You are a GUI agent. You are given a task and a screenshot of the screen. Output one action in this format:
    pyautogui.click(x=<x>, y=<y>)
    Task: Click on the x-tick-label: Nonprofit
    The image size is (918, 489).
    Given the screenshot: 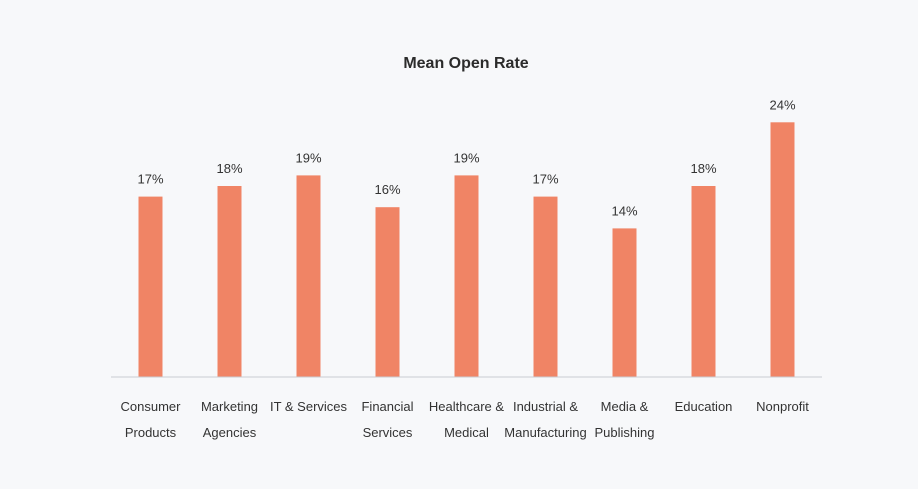 What is the action you would take?
    pyautogui.click(x=782, y=406)
    